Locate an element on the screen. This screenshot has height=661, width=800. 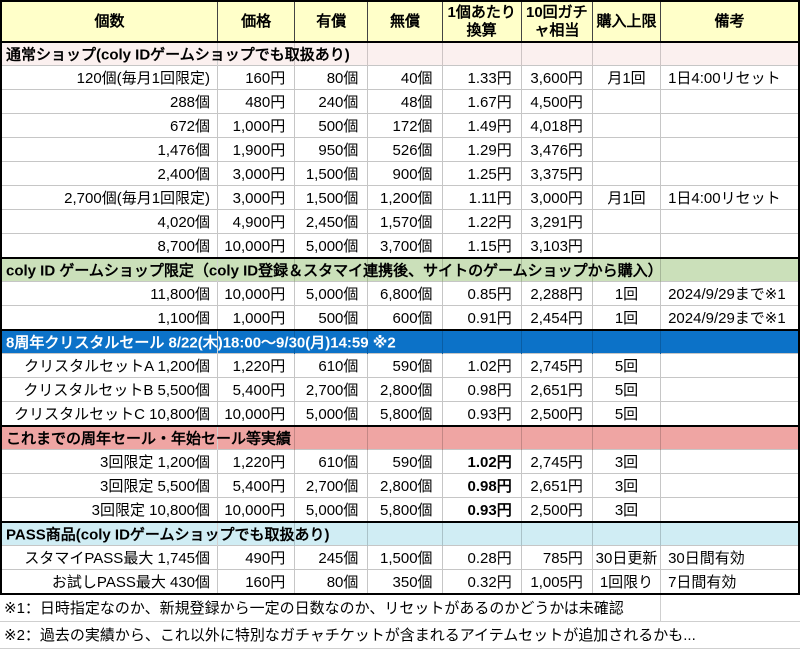
column-header-ten-pull: 10回ガチャ相当 is located at coordinates (556, 22).